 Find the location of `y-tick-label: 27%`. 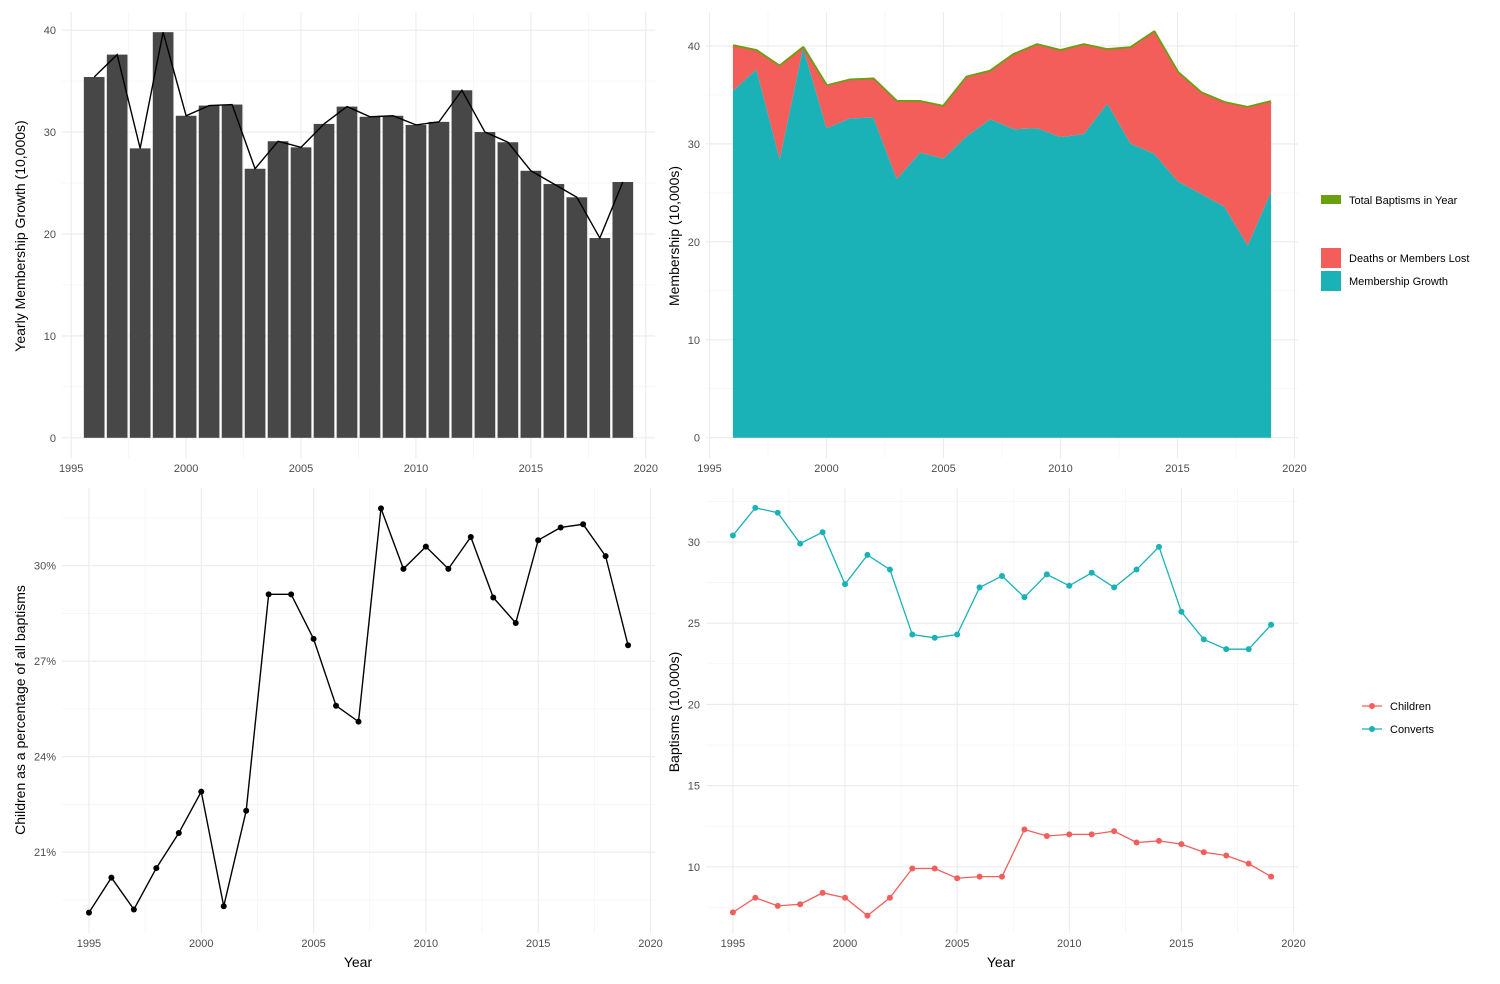

y-tick-label: 27% is located at coordinates (45, 662).